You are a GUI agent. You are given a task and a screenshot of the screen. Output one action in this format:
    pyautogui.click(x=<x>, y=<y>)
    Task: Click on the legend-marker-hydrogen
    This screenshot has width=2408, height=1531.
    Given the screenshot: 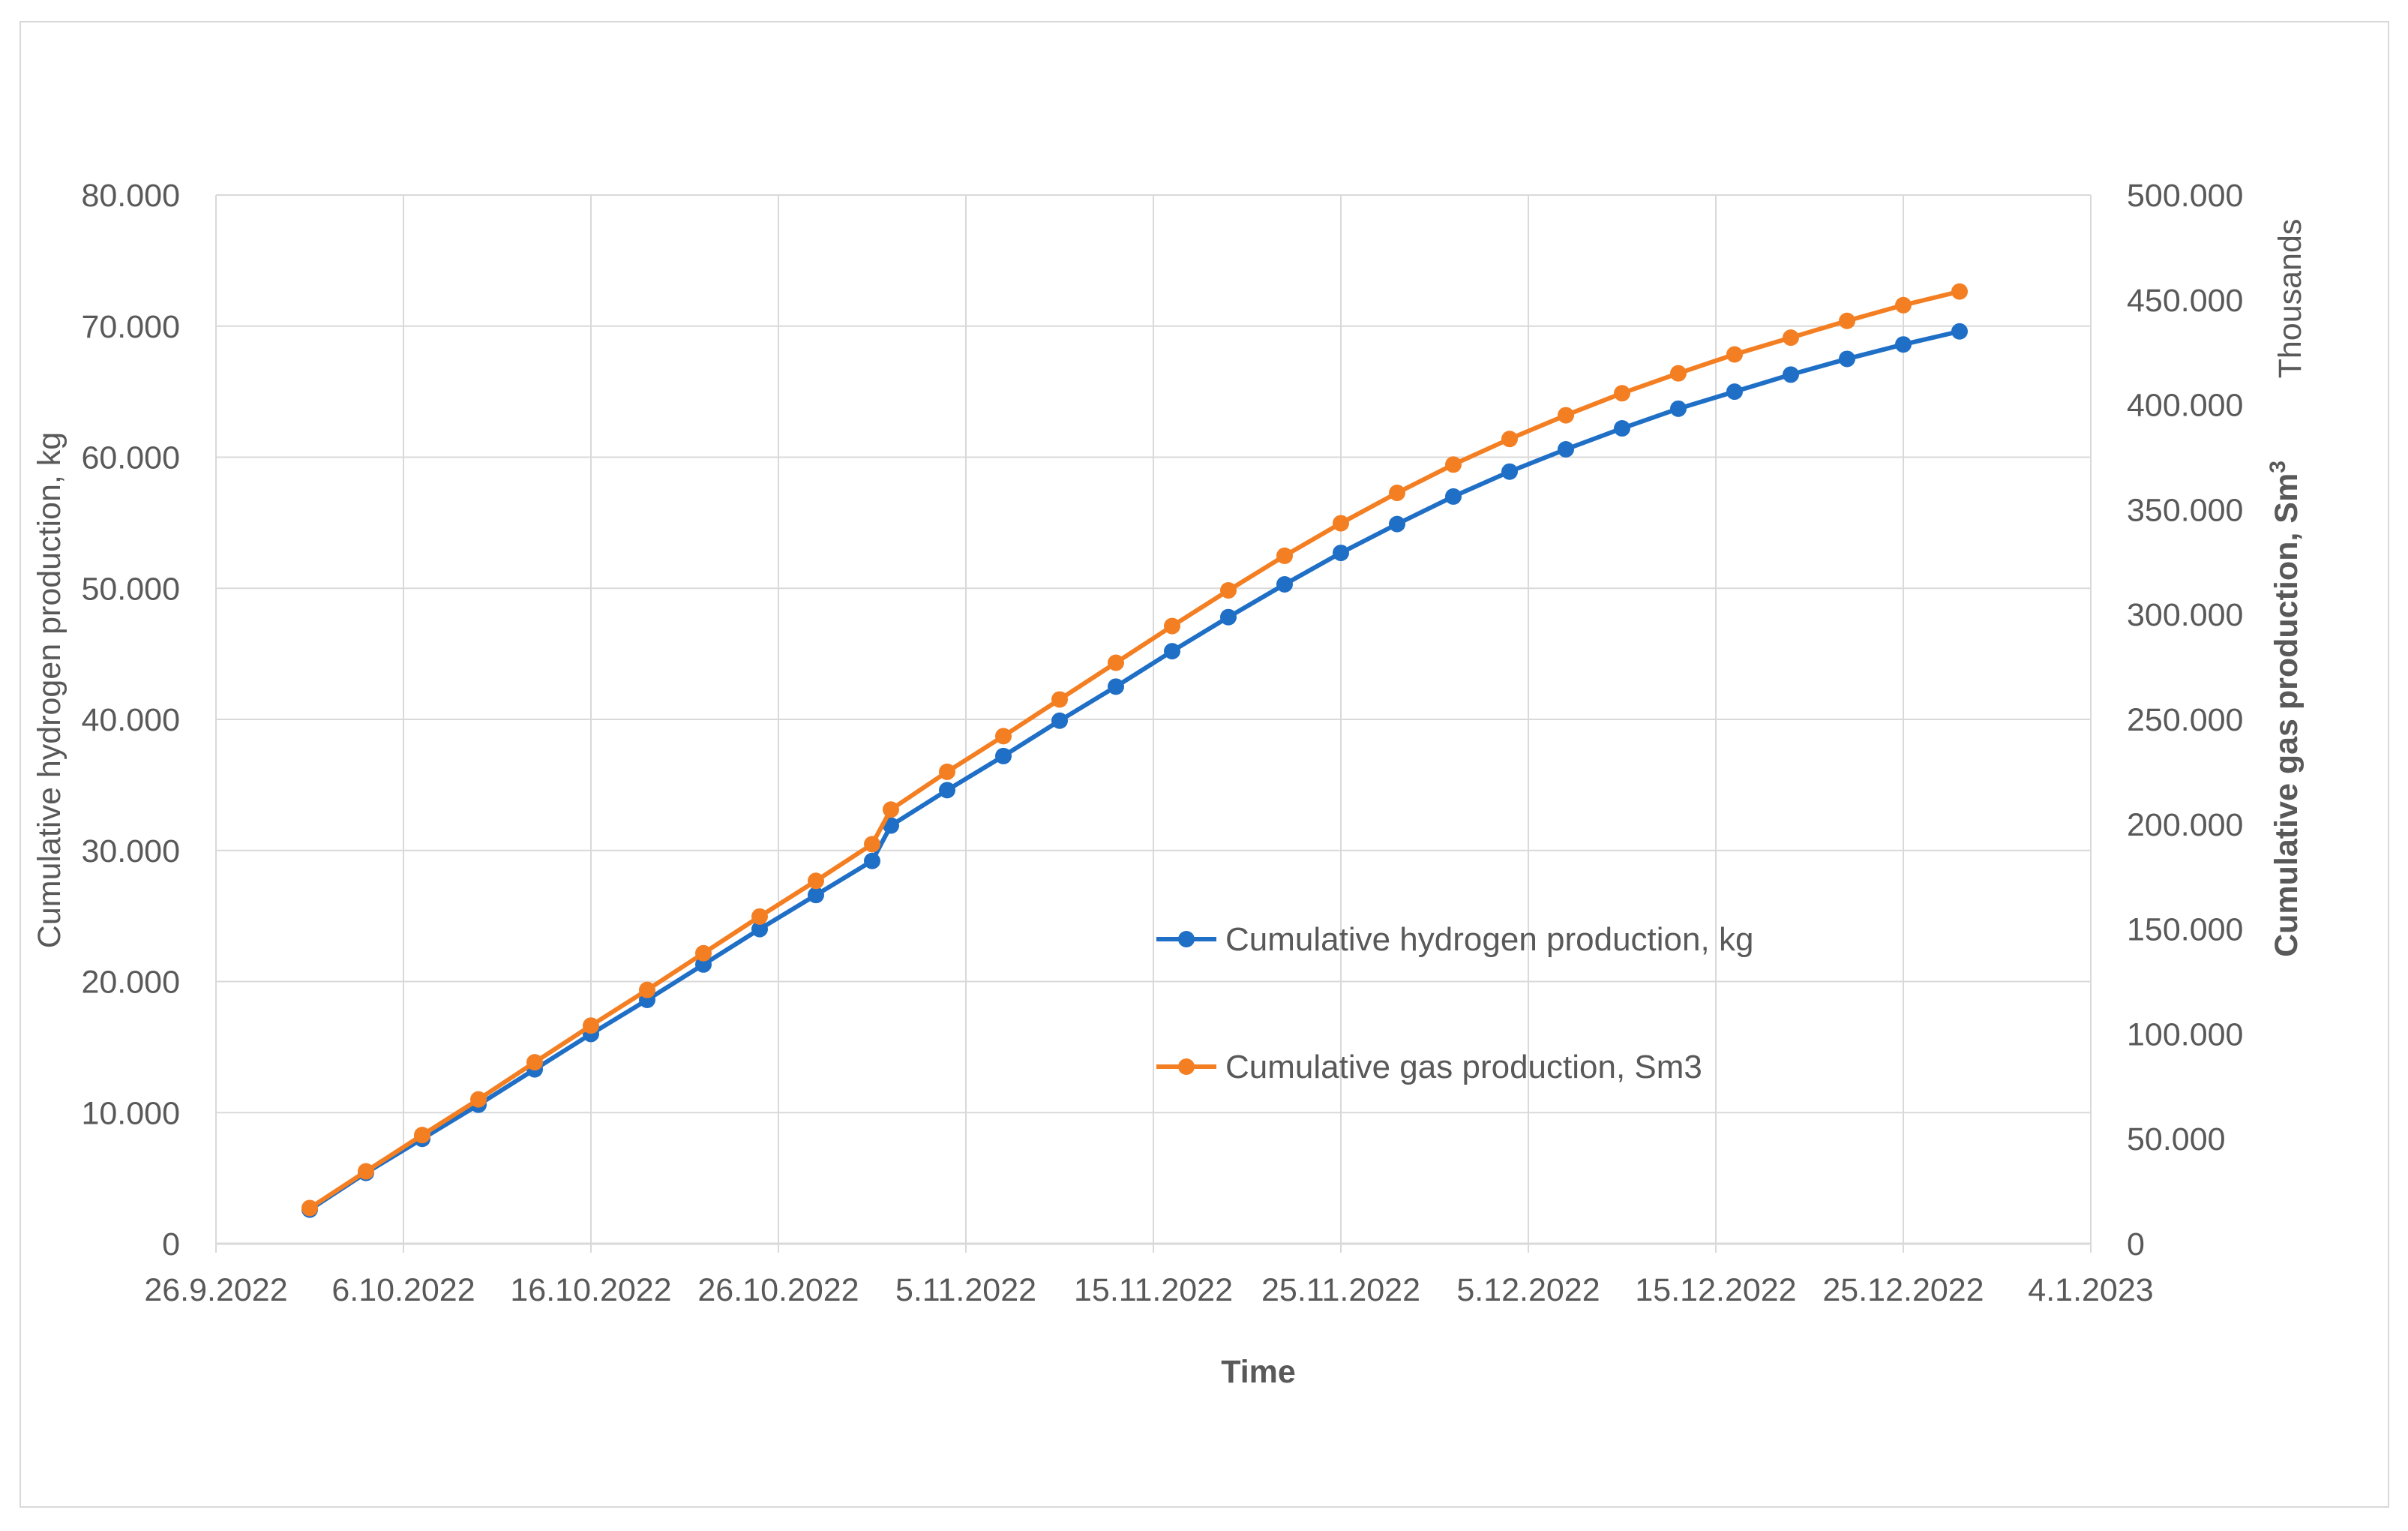 What is the action you would take?
    pyautogui.click(x=1186, y=939)
    